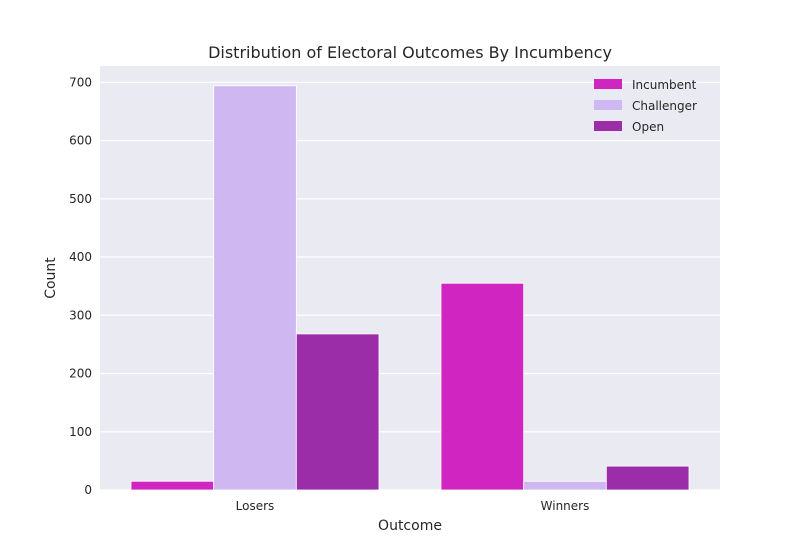 The height and width of the screenshot is (550, 800). Describe the element at coordinates (80, 199) in the screenshot. I see `y-tick-label: 500` at that location.